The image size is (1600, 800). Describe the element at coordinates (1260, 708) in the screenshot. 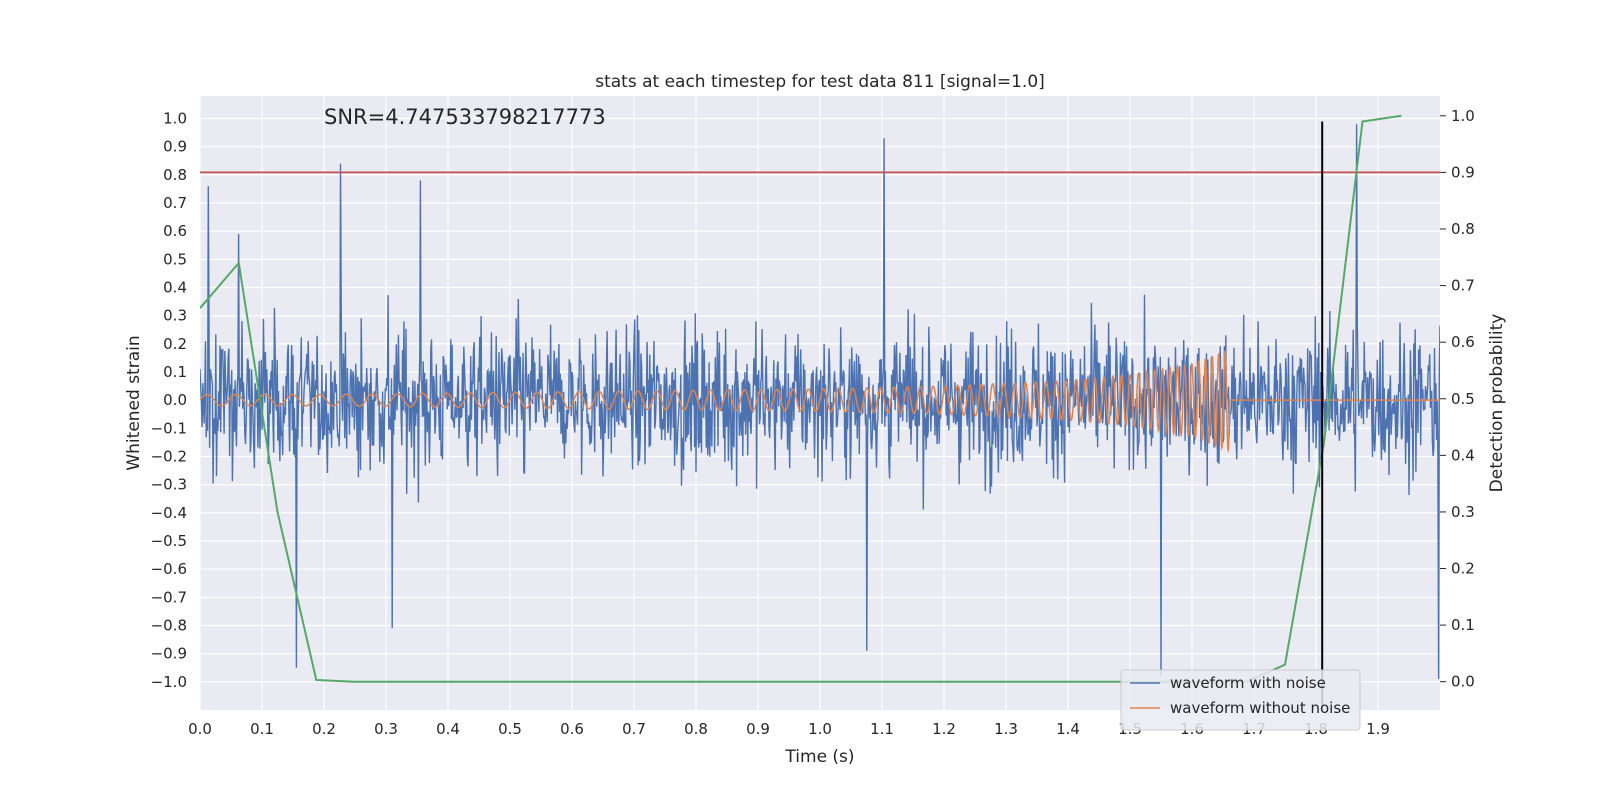

I see `legend-label-clean: waveform without noise` at that location.